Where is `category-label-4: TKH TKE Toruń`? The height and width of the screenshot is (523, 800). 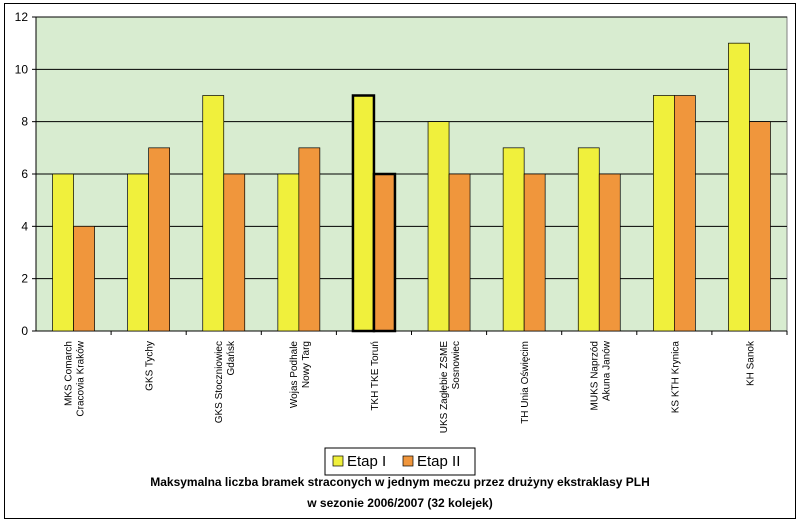
category-label-4: TKH TKE Toruń is located at coordinates (375, 376).